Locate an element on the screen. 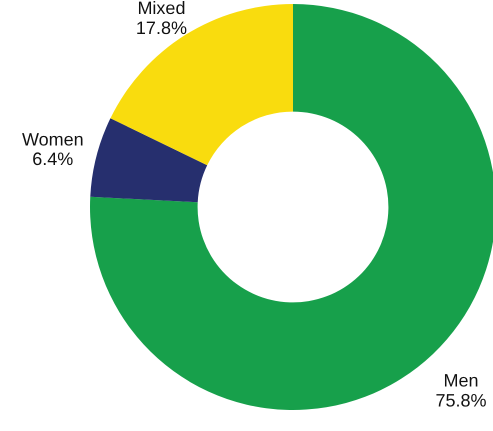 Image resolution: width=493 pixels, height=431 pixels. data-label: 6.4% is located at coordinates (53, 159).